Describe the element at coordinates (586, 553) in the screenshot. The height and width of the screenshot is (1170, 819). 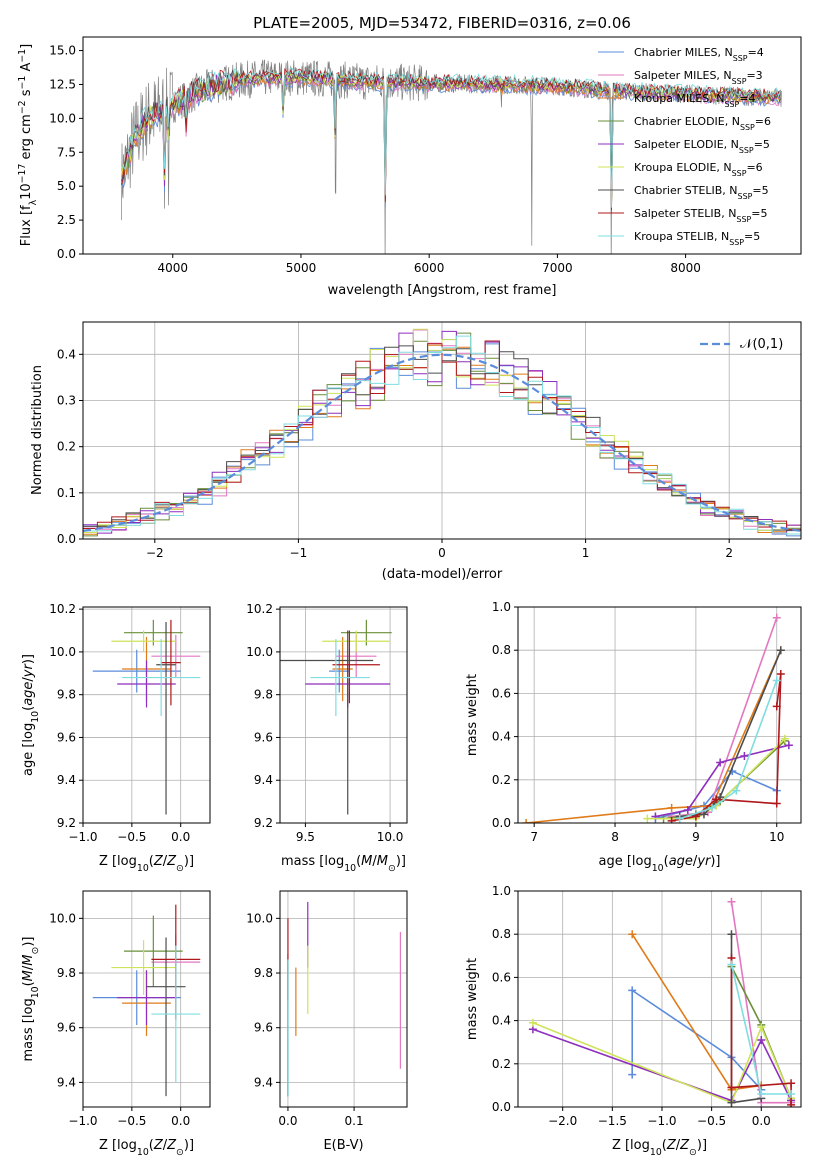
I see `x-tick-label: 1` at that location.